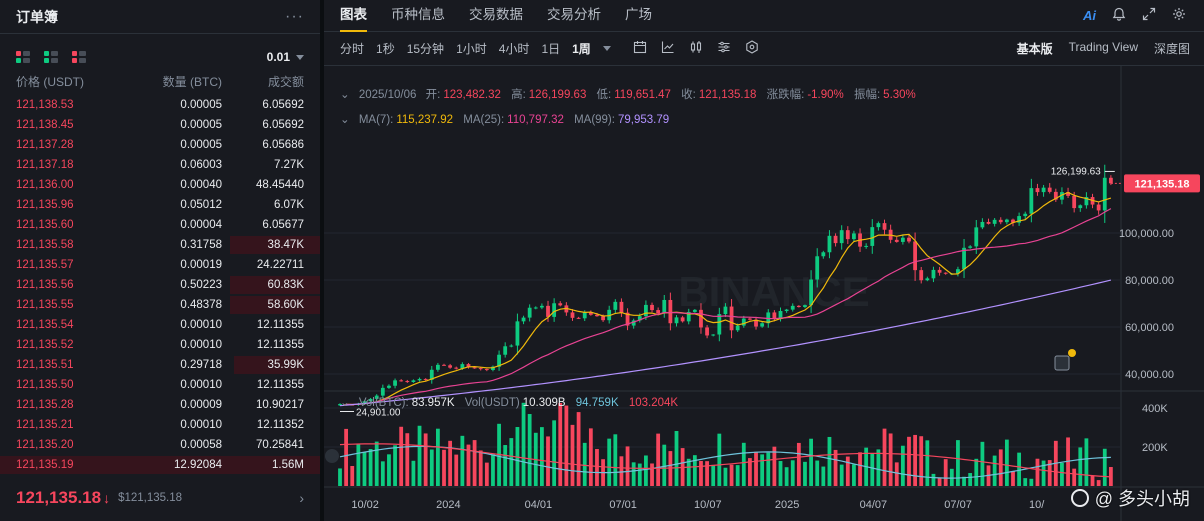 This screenshot has width=1204, height=521. I want to click on order-book-row: 121,135.51 0.29718 35.99K, so click(160, 365).